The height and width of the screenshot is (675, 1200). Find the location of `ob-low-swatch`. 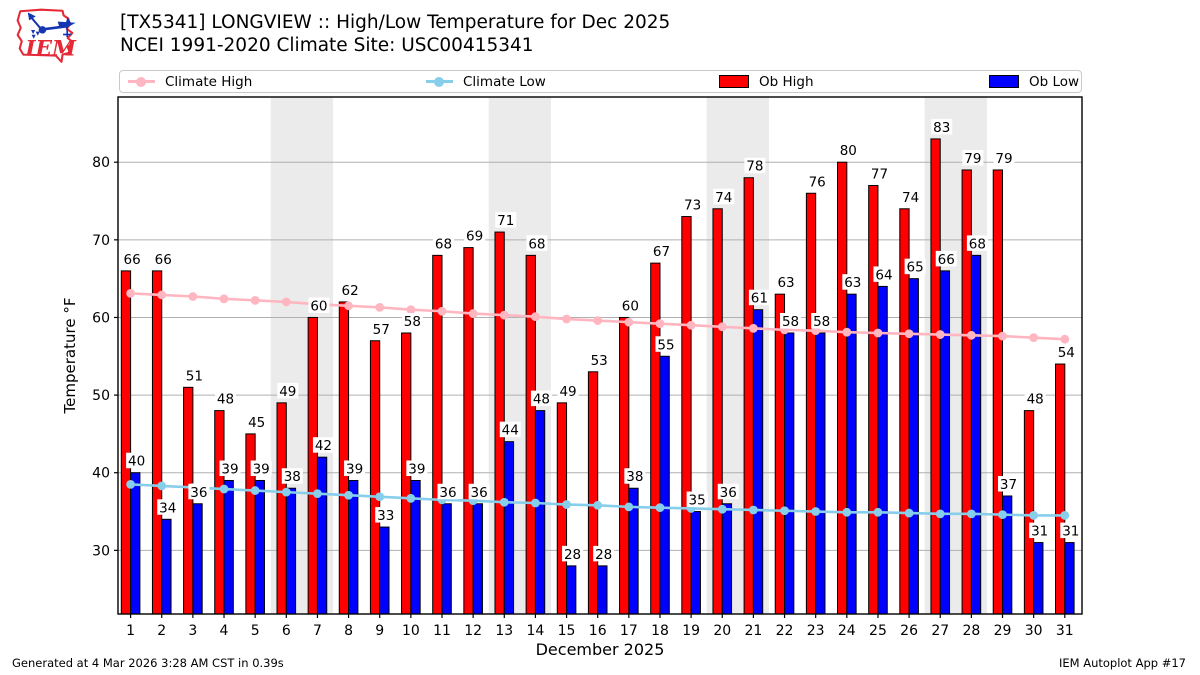

ob-low-swatch is located at coordinates (1004, 81).